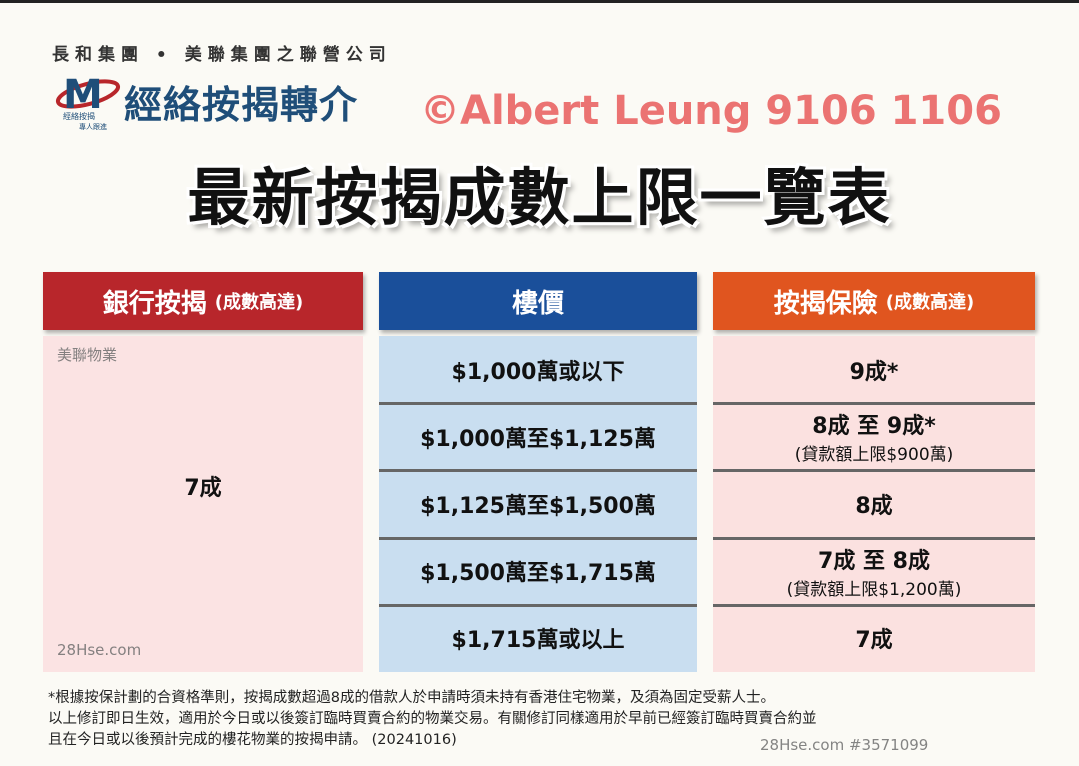 The height and width of the screenshot is (766, 1079). What do you see at coordinates (87, 355) in the screenshot?
I see `agency-watermark: 美聯物業` at bounding box center [87, 355].